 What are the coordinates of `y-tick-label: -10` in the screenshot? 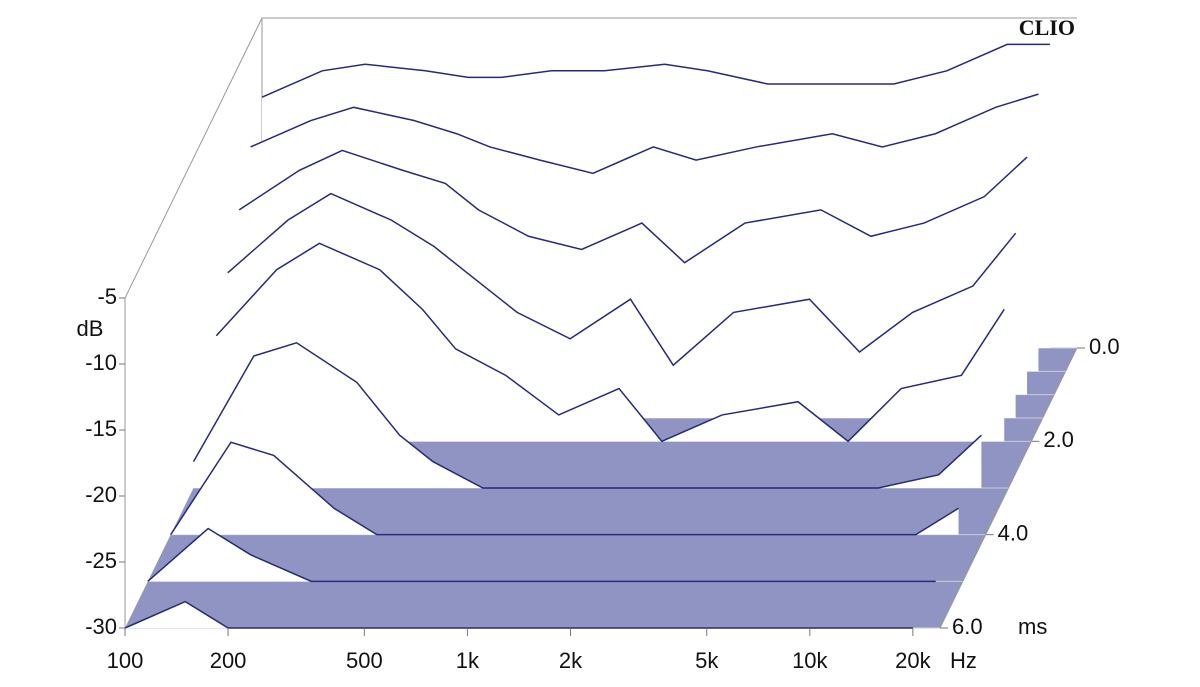 It's located at (101, 362).